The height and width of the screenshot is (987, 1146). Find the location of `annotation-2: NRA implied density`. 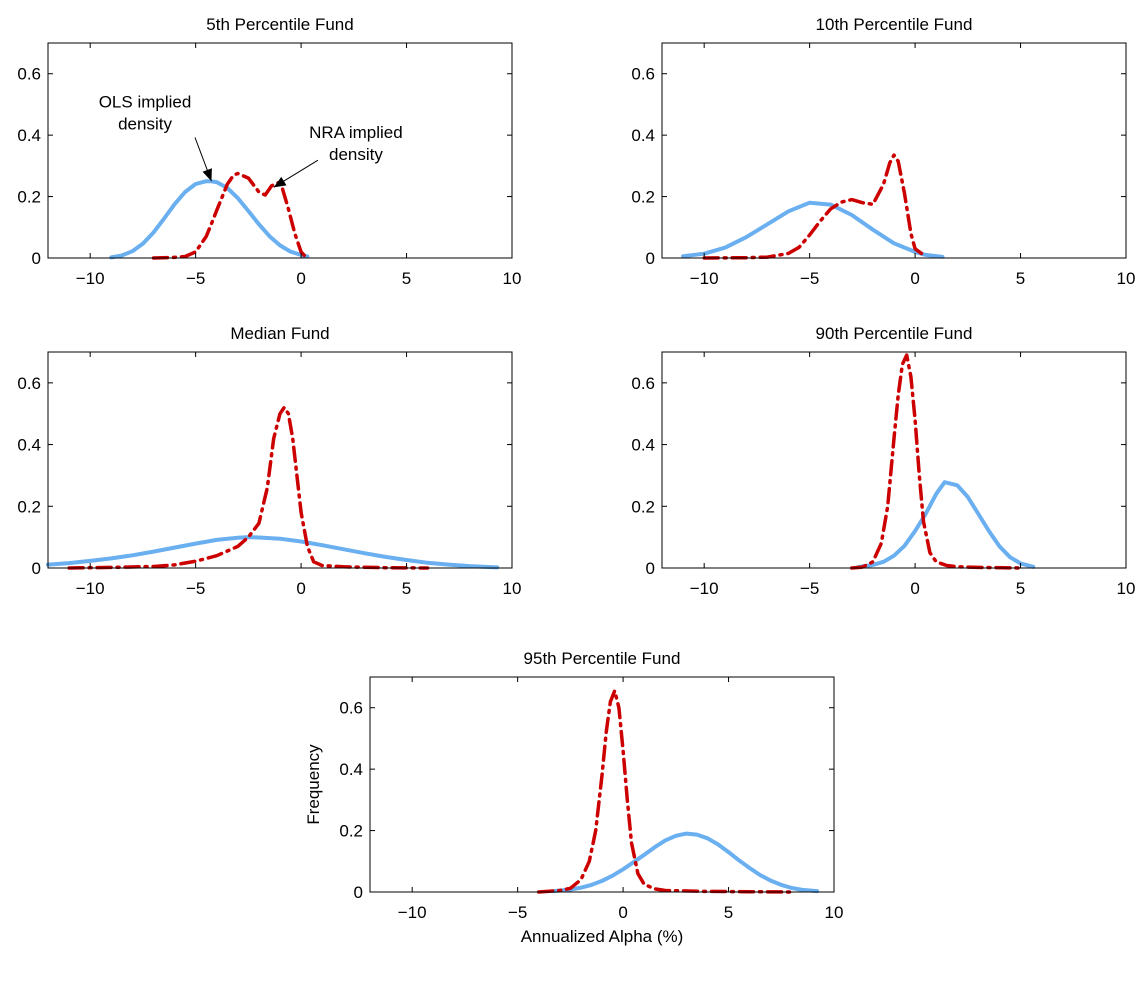

annotation-2: NRA implied density is located at coordinates (338, 155).